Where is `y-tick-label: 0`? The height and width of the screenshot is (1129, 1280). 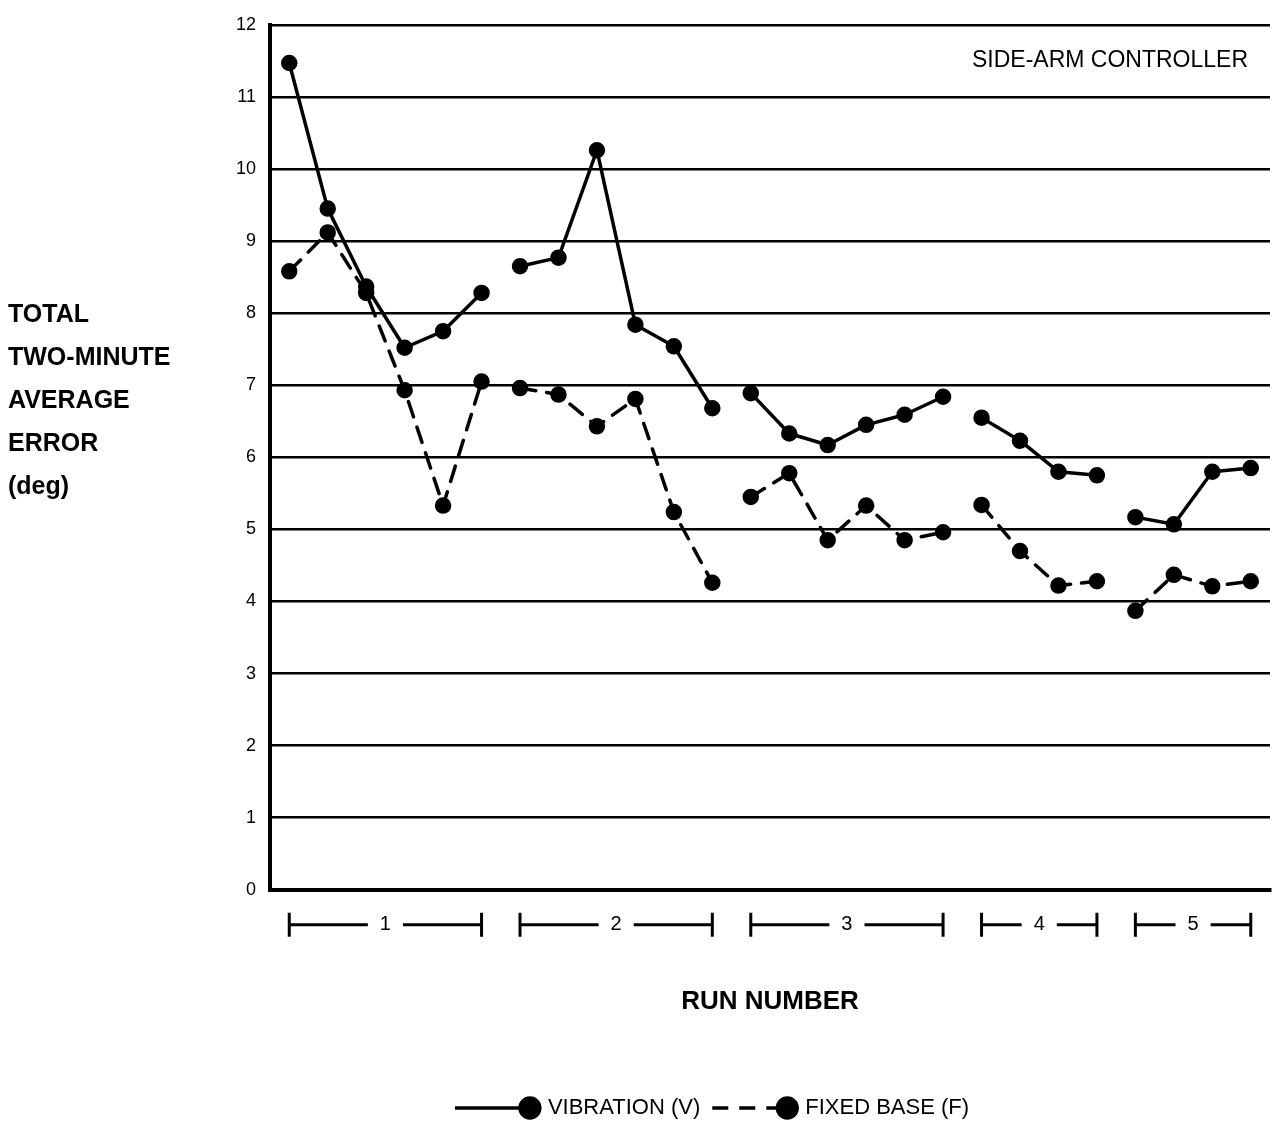 y-tick-label: 0 is located at coordinates (251, 888).